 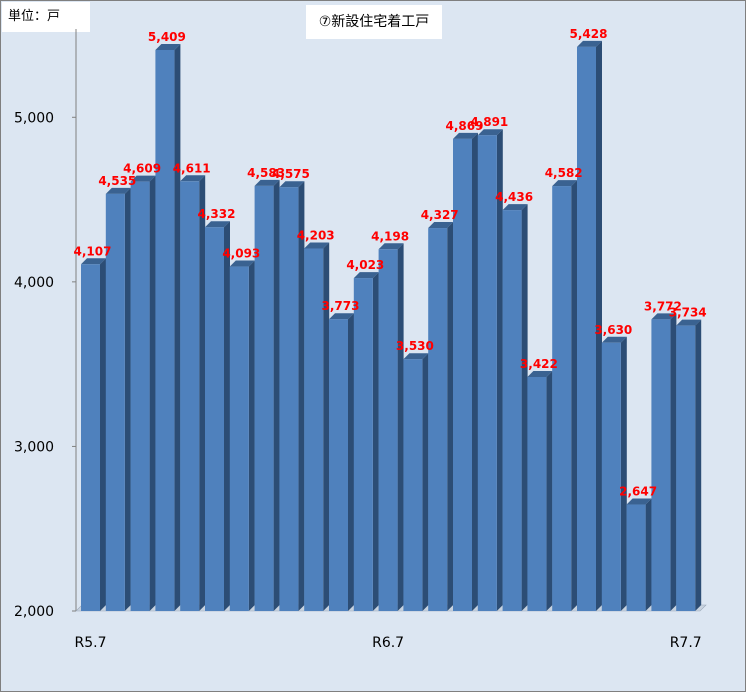 I want to click on data-label: 4,575, so click(x=291, y=174).